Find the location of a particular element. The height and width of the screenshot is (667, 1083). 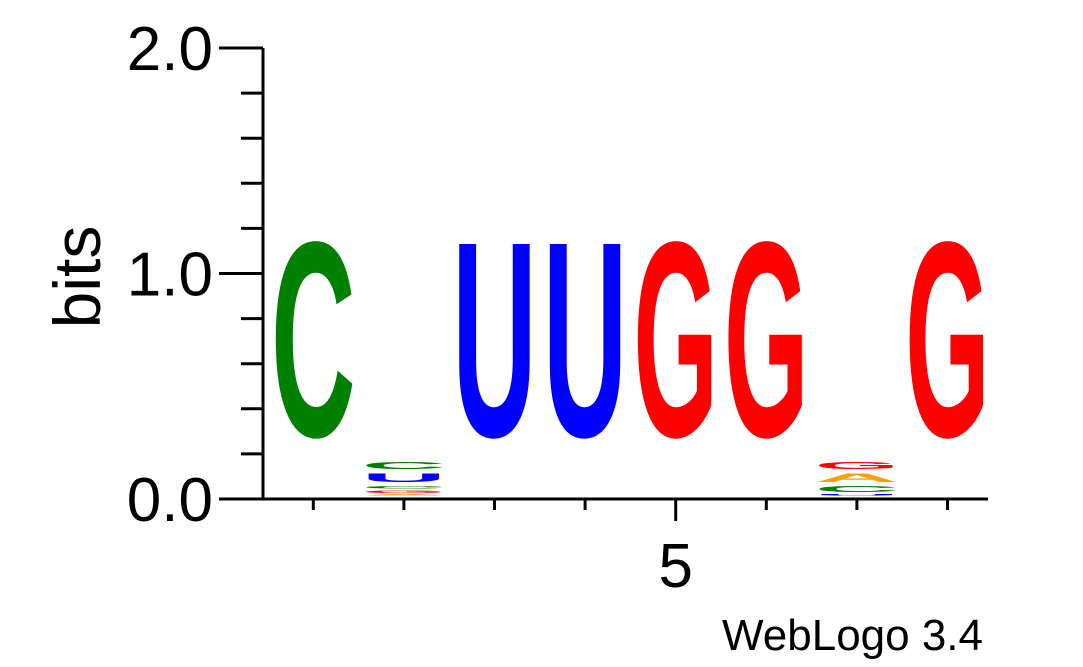

y-tick-label: 0.0 is located at coordinates (170, 500).